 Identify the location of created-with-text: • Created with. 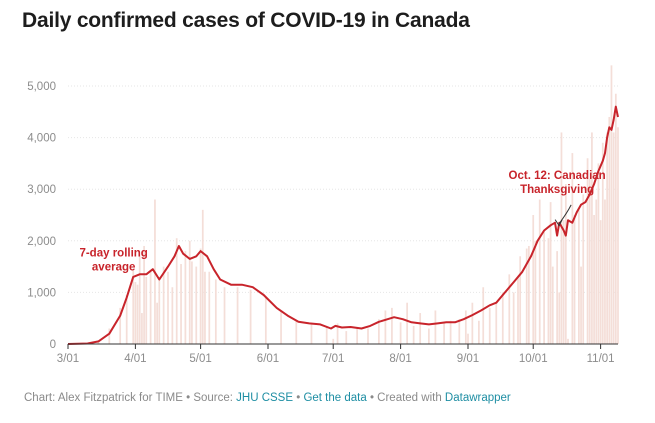
(405, 398).